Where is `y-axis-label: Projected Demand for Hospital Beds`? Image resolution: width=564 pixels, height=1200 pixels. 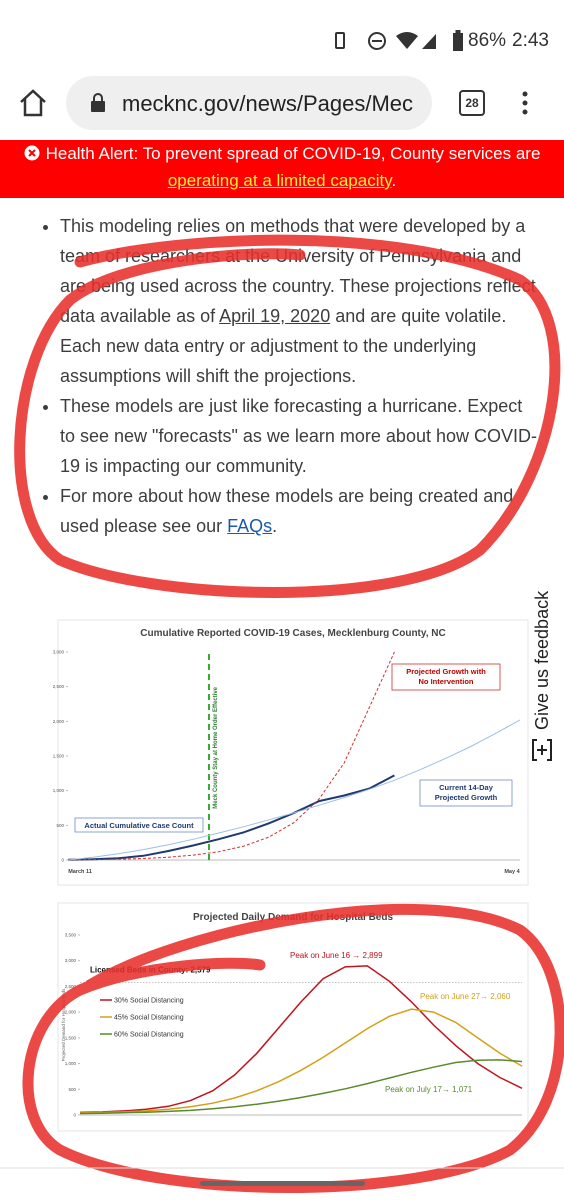
y-axis-label: Projected Demand for Hospital Beds is located at coordinates (63, 1025).